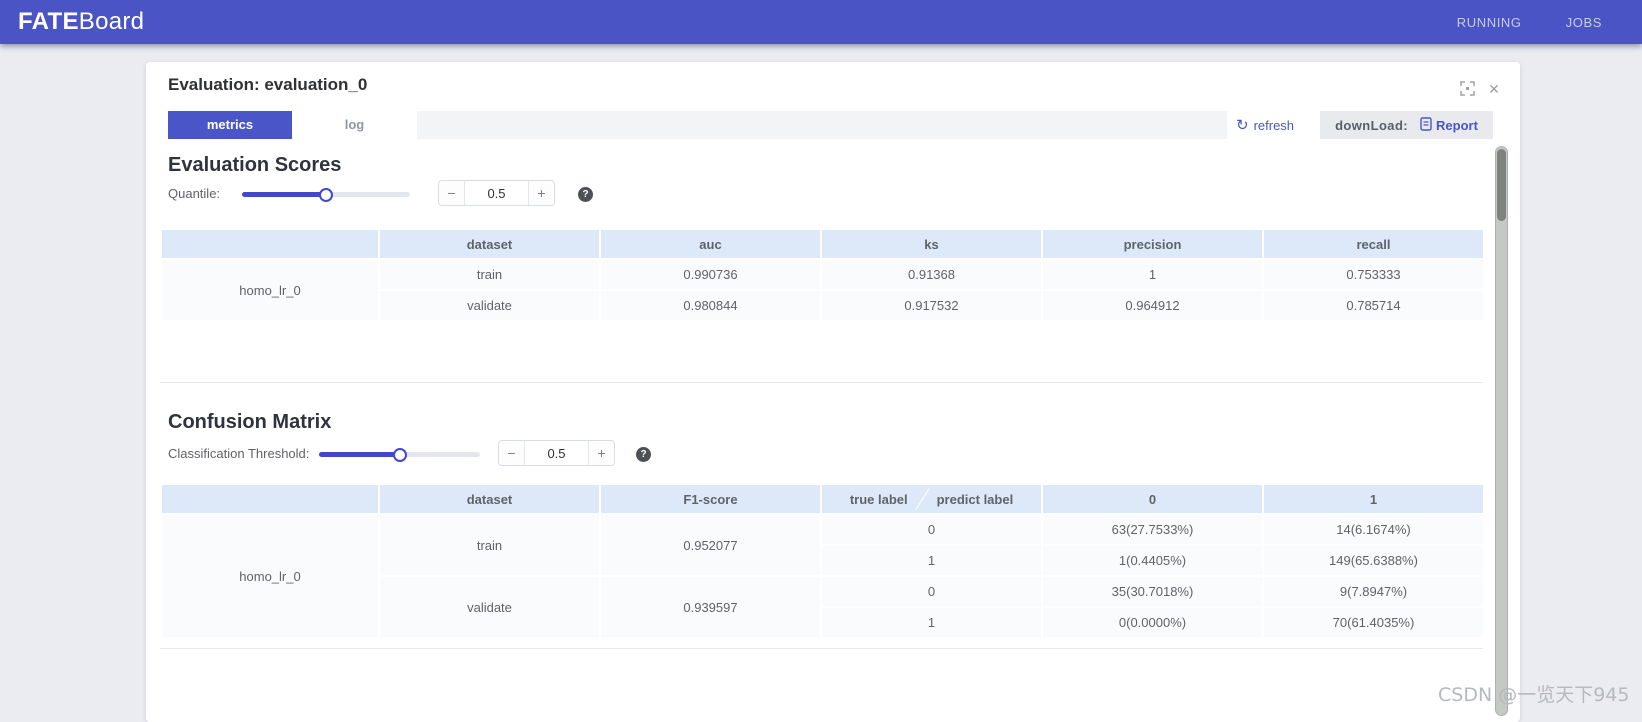 This screenshot has height=722, width=1642. What do you see at coordinates (1373, 591) in the screenshot?
I see `table-cell: 9(7.8947%)` at bounding box center [1373, 591].